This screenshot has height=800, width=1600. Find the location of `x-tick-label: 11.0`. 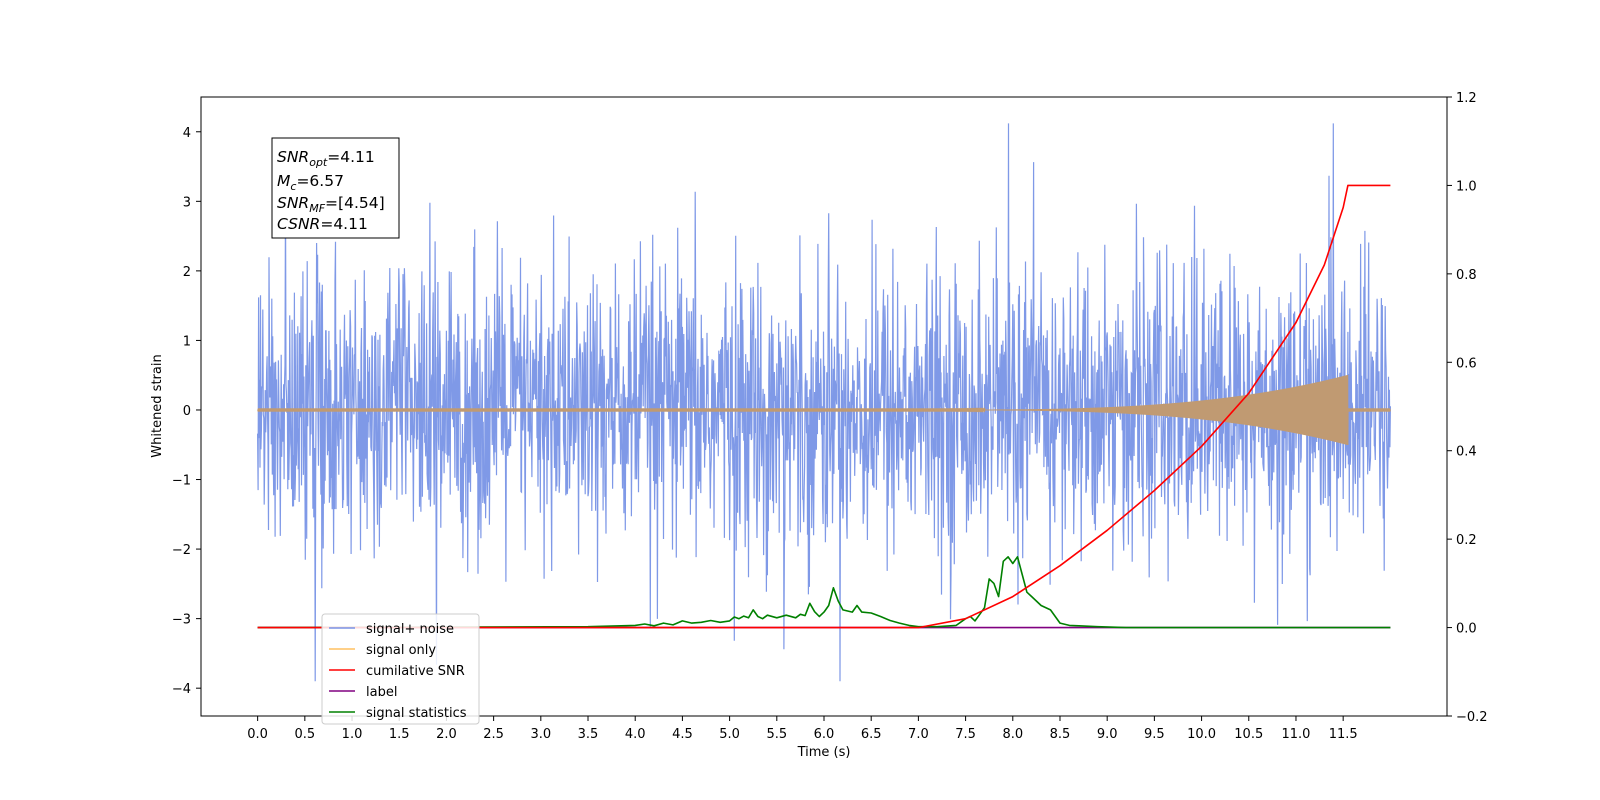

x-tick-label: 11.0 is located at coordinates (1295, 734).